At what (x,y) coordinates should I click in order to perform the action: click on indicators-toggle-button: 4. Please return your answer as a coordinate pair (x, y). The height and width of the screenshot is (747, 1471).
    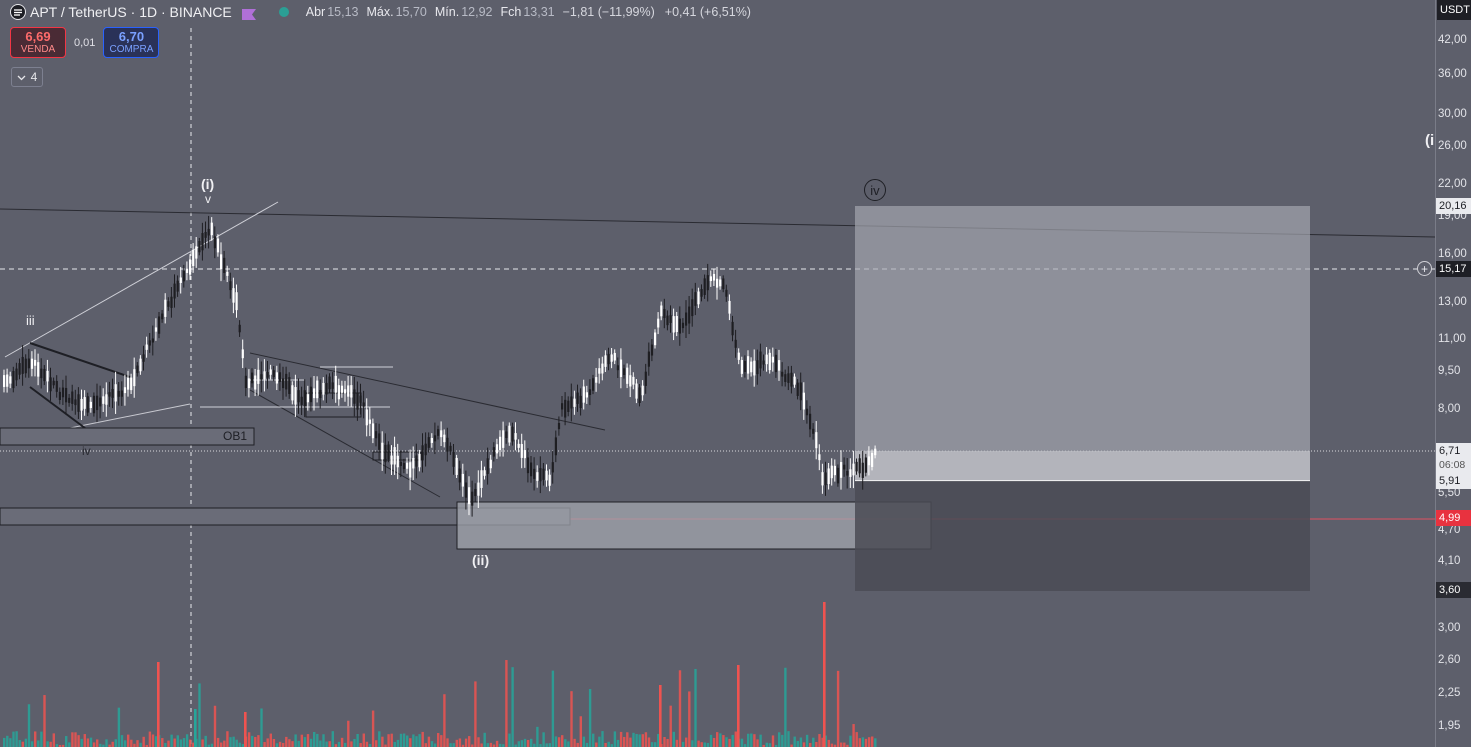
    Looking at the image, I should click on (27, 77).